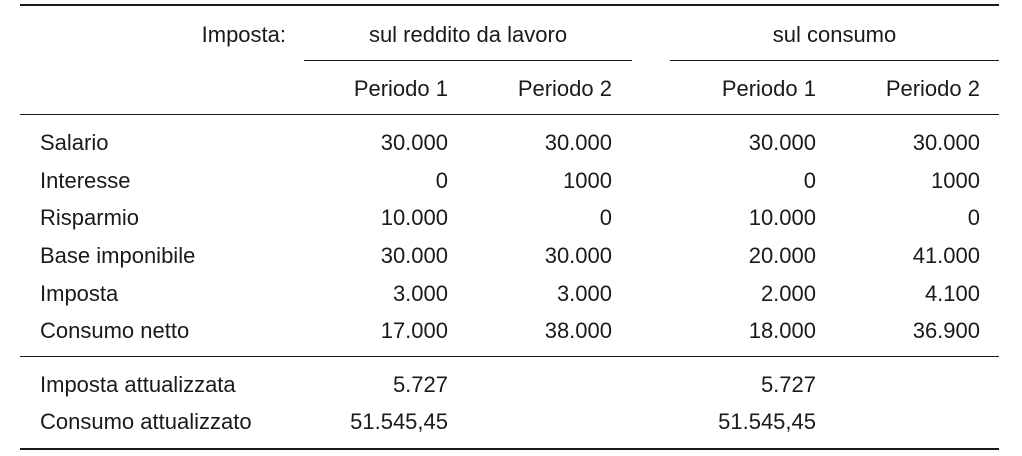 The image size is (1022, 456). I want to click on top-rule, so click(509, 5).